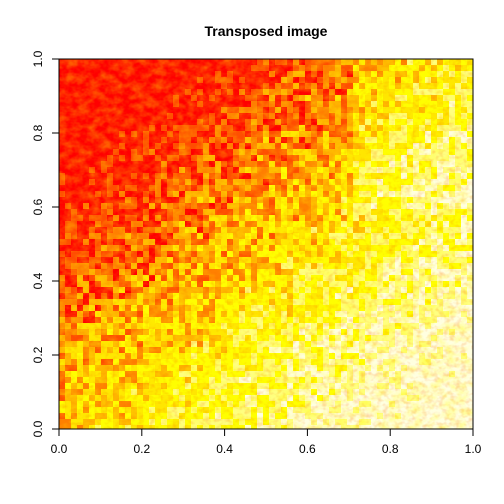  What do you see at coordinates (38, 58) in the screenshot?
I see `y-tick-label: 1.0` at bounding box center [38, 58].